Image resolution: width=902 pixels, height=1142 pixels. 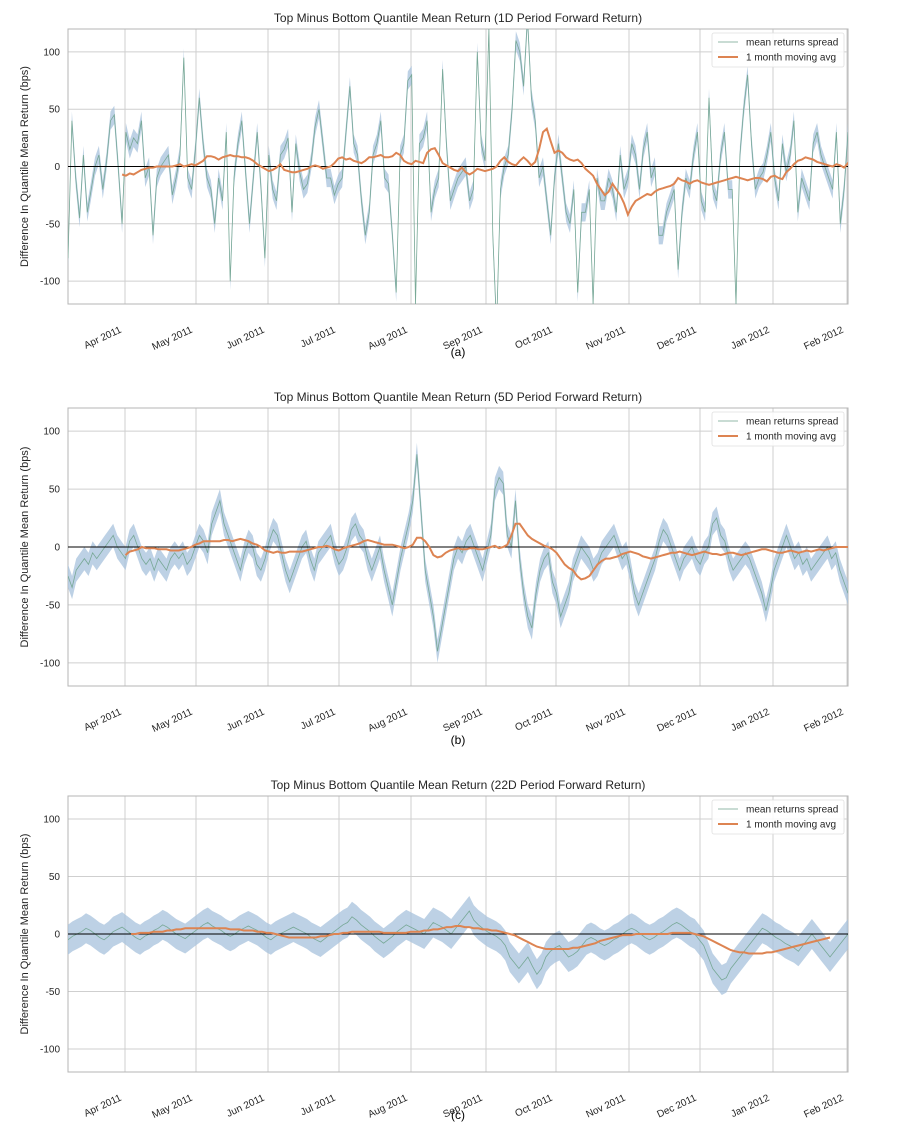 What do you see at coordinates (462, 721) in the screenshot?
I see `x-tick-label: Sep 2011` at bounding box center [462, 721].